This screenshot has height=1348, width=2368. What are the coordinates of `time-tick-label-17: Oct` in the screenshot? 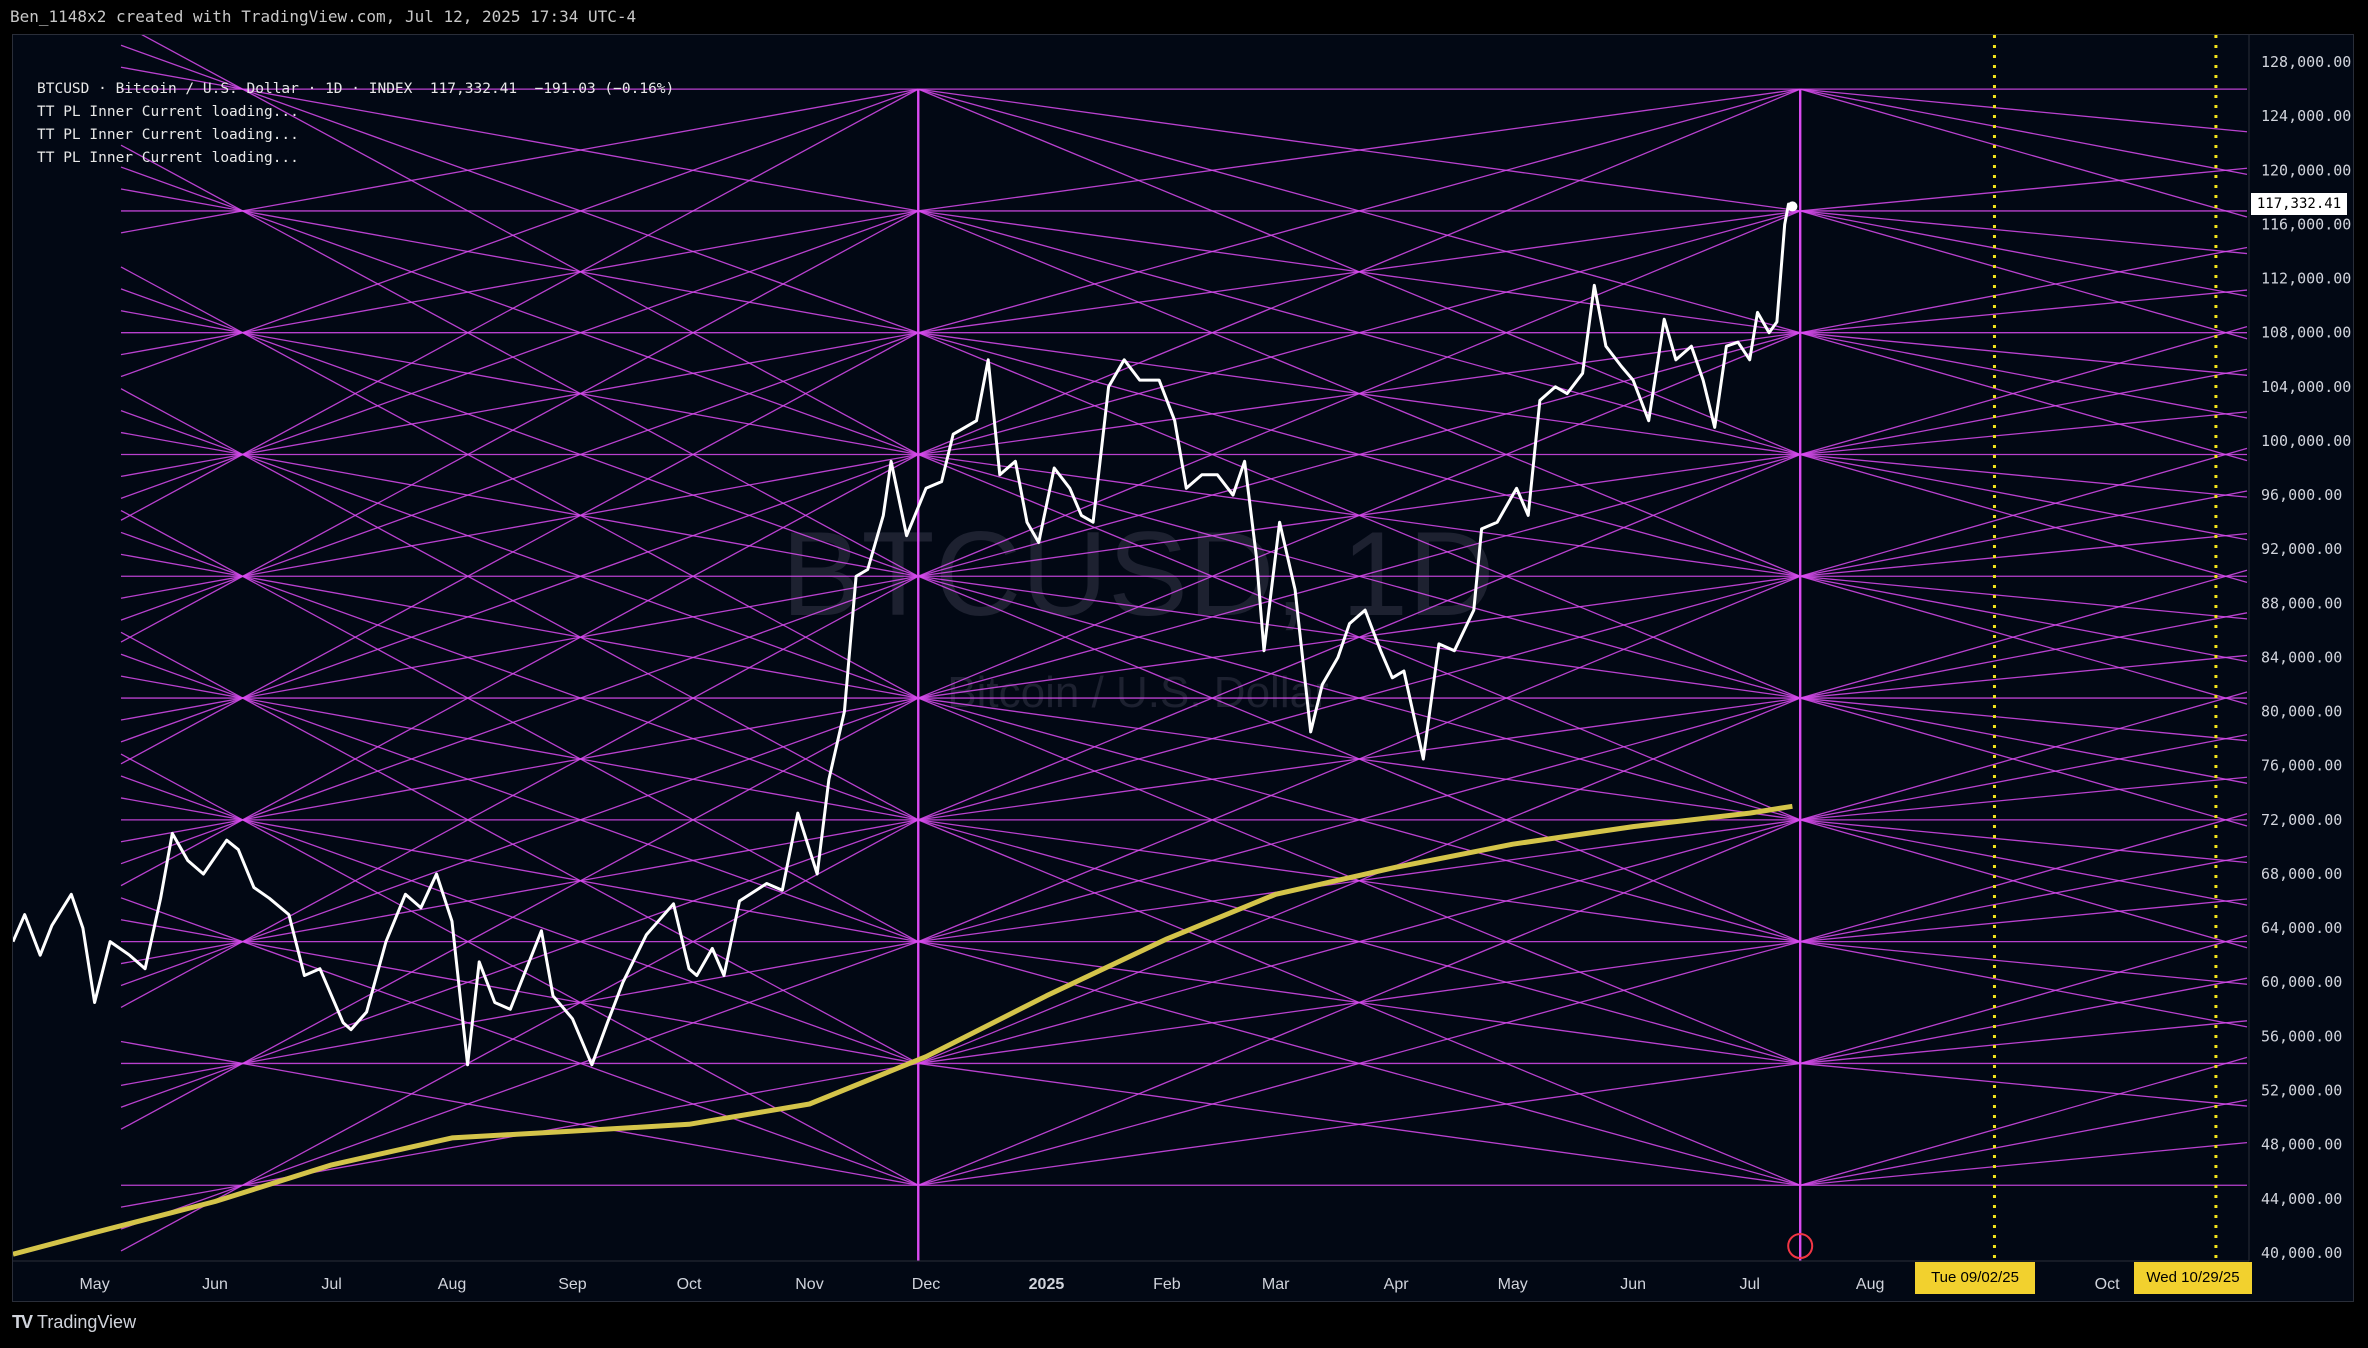 It's located at (2107, 1284).